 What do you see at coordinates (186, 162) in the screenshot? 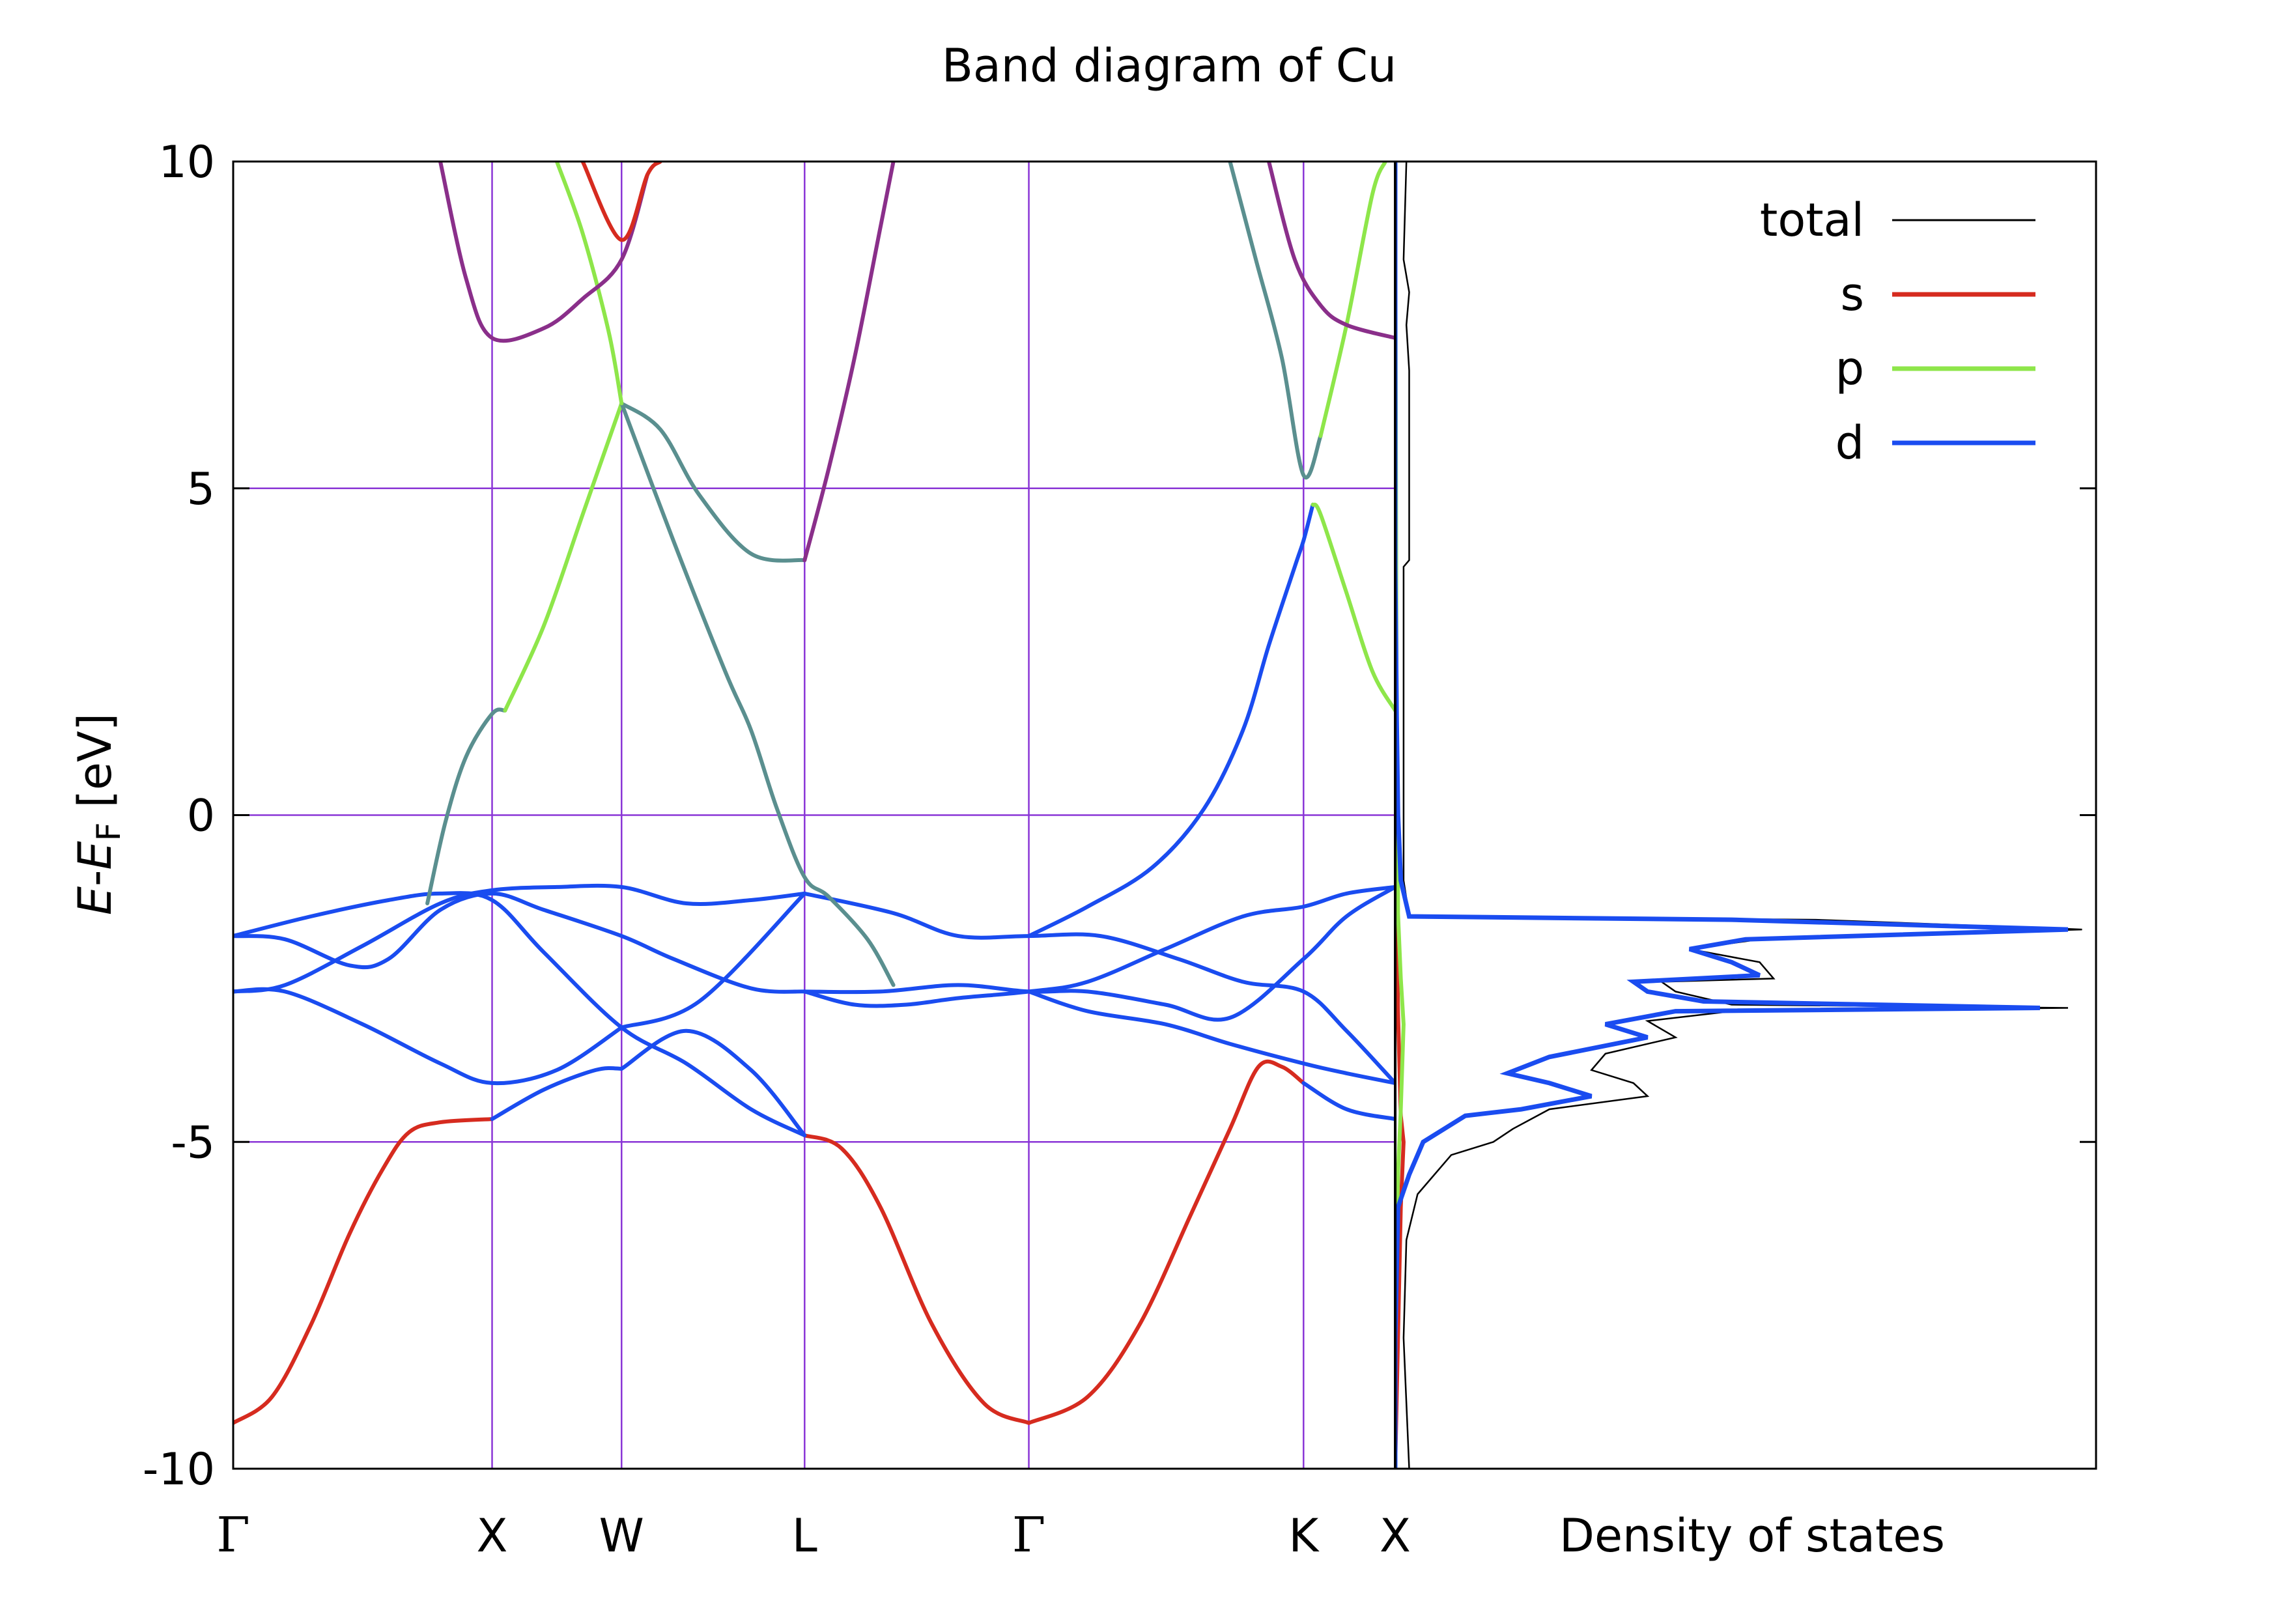
I see `y-tick-label: 10` at bounding box center [186, 162].